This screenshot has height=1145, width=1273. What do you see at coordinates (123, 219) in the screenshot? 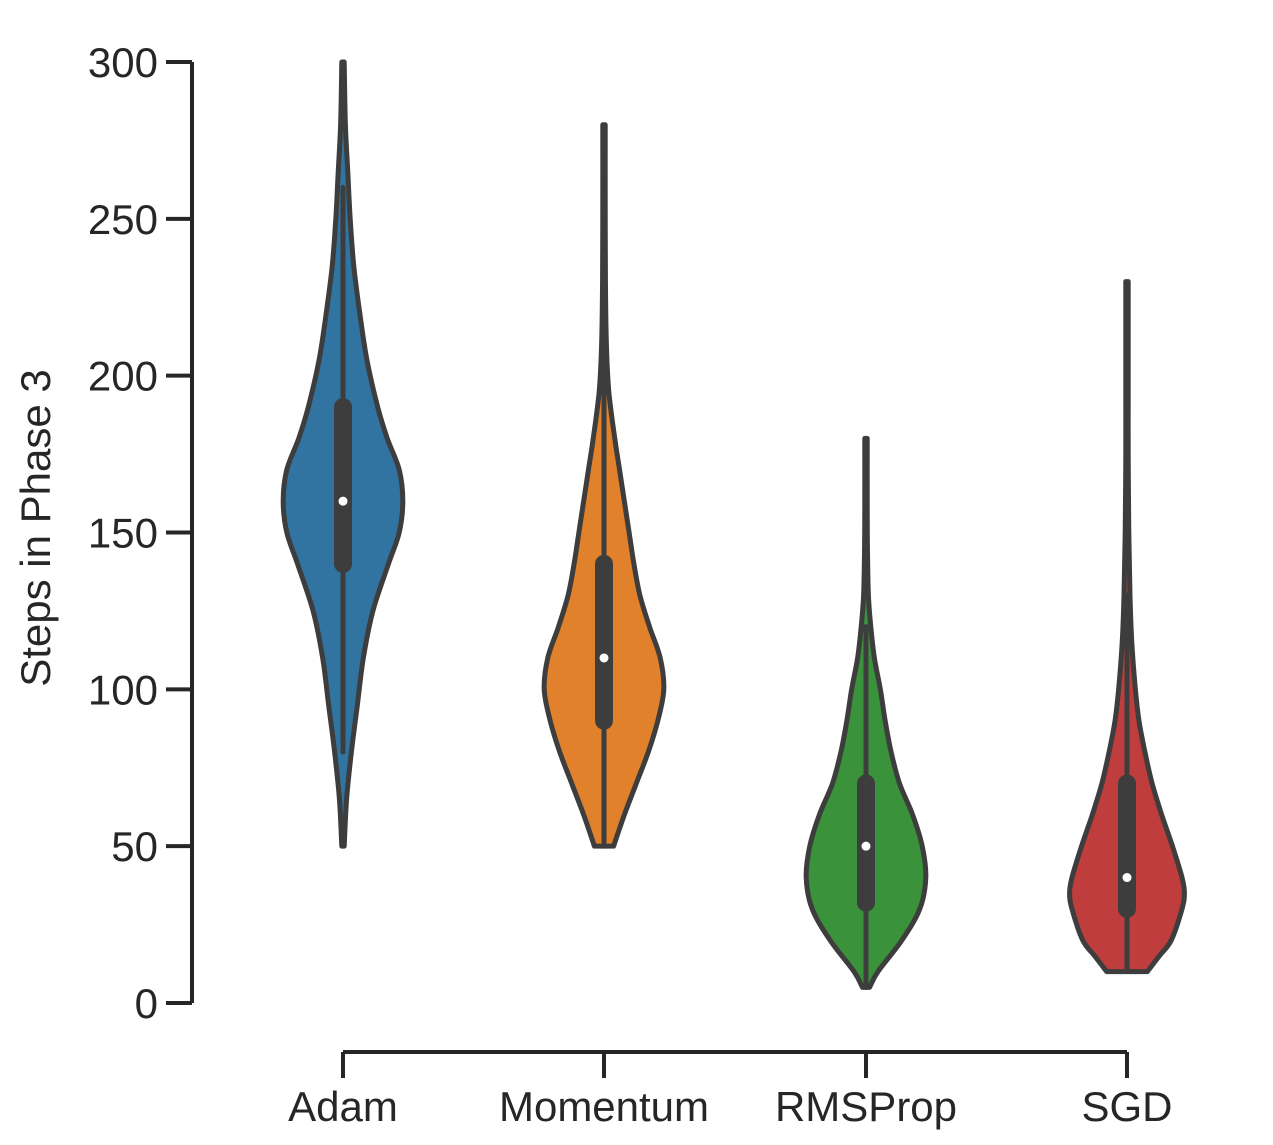
I see `y-tick-label: 250` at bounding box center [123, 219].